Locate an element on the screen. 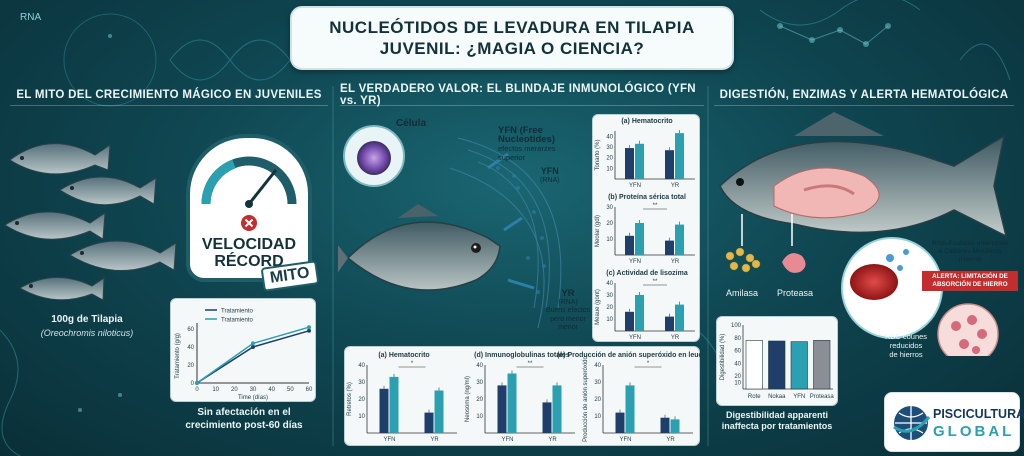  speedometer-line-1: VELOCIDAD is located at coordinates (249, 244).